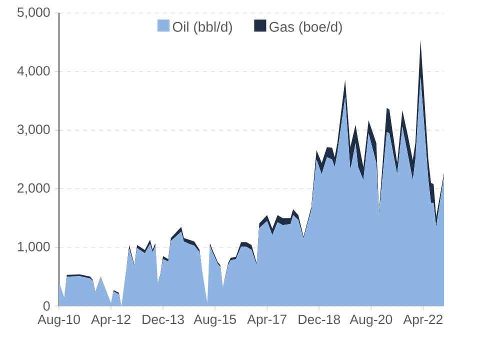 This screenshot has height=353, width=486. What do you see at coordinates (46, 306) in the screenshot?
I see `y-tick-label: 0` at bounding box center [46, 306].